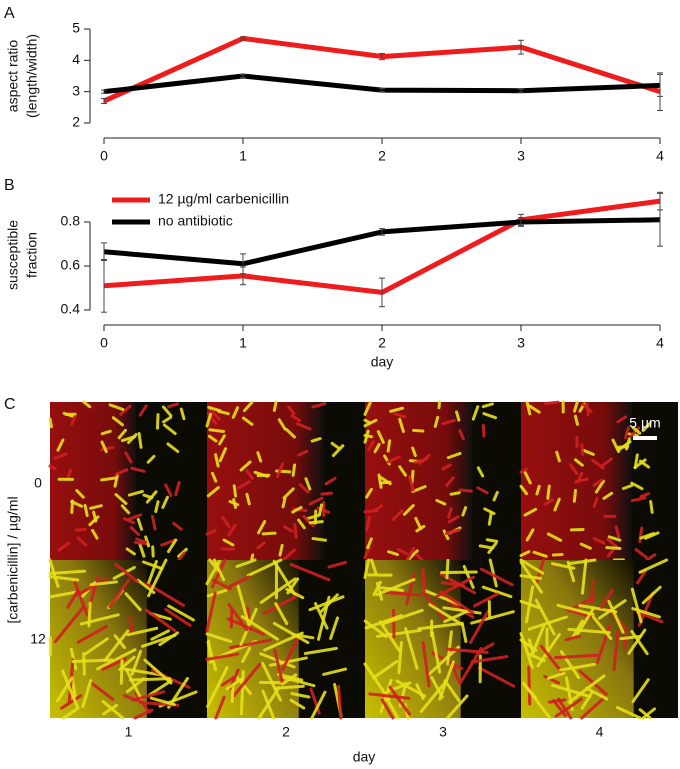  Describe the element at coordinates (71, 309) in the screenshot. I see `y-tick-label: 0.4` at that location.